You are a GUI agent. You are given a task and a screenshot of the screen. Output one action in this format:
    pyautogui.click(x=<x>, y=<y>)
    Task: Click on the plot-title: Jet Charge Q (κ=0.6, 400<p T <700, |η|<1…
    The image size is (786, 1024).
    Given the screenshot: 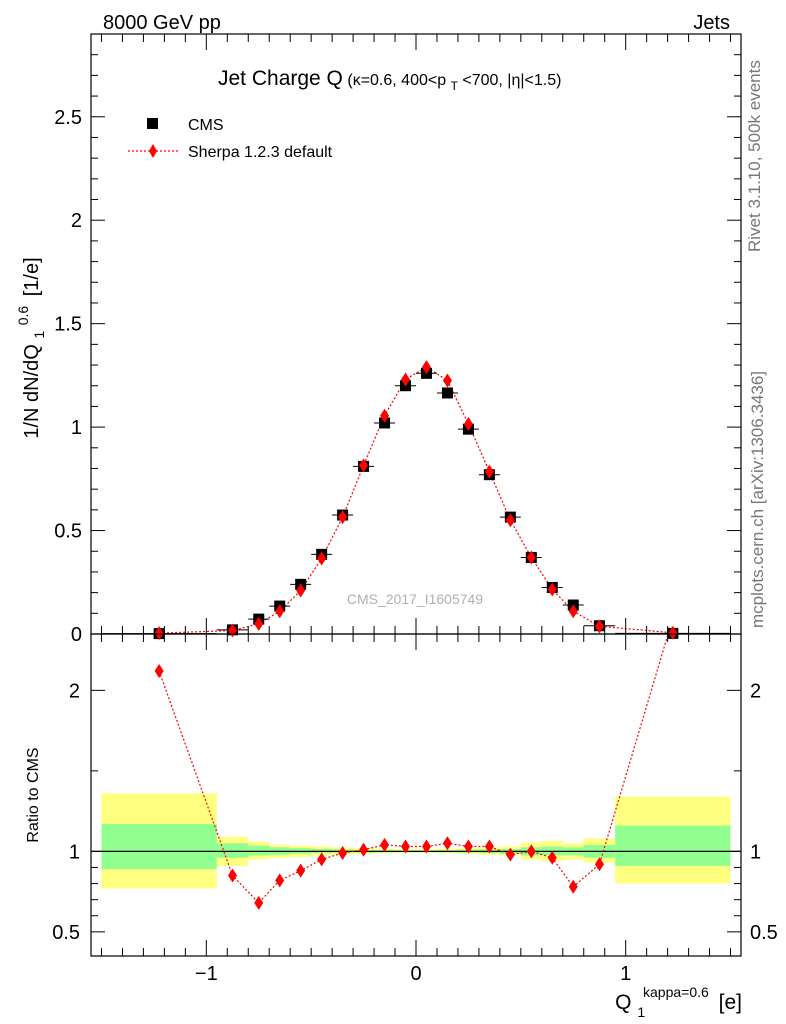 What is the action you would take?
    pyautogui.click(x=389, y=80)
    